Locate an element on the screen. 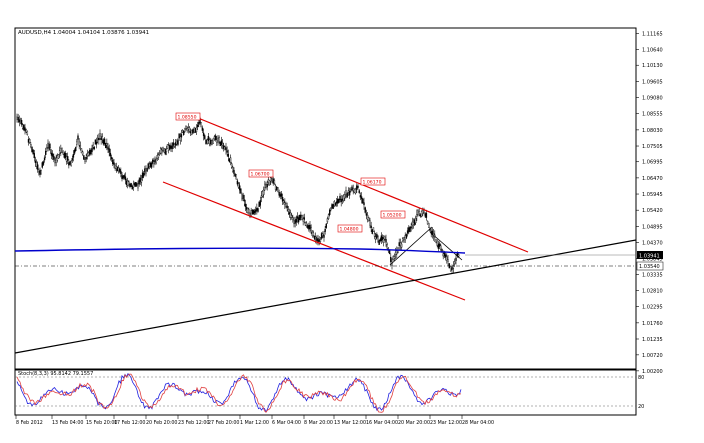  annotation-label: 1.06170 is located at coordinates (372, 183).